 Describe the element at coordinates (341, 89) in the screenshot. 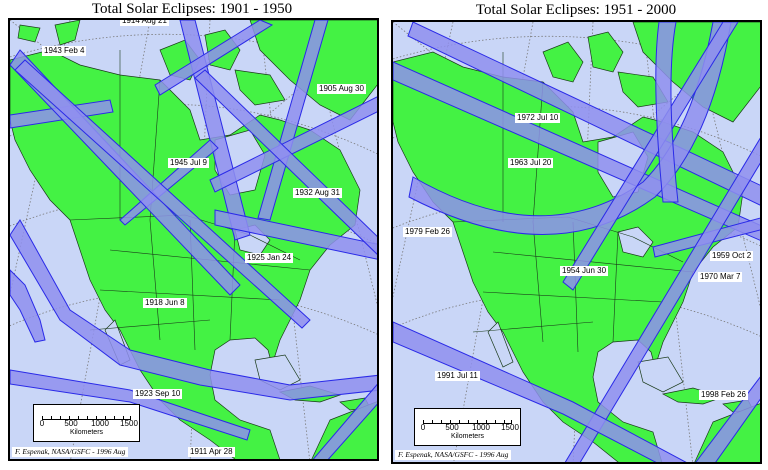

I see `eclipse-label-1905-aug-30: 1905 Aug 30` at that location.